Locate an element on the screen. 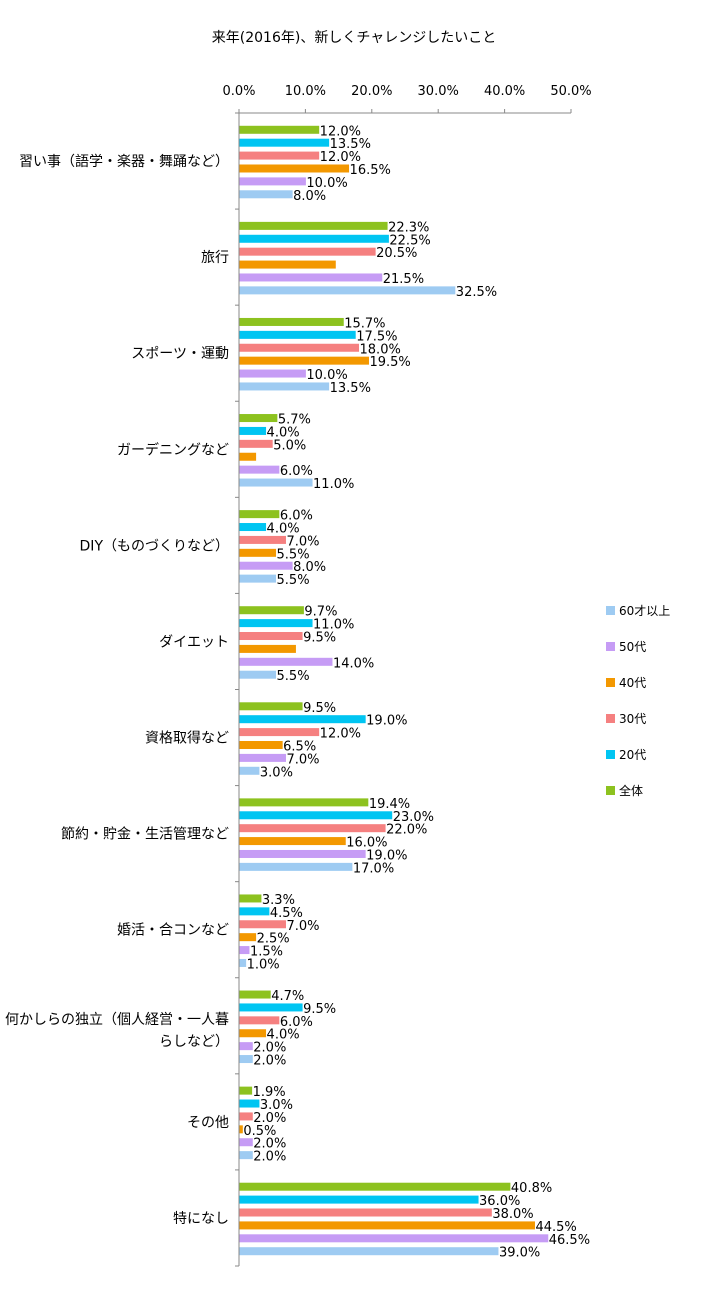  data-label: 1.5% is located at coordinates (266, 952).